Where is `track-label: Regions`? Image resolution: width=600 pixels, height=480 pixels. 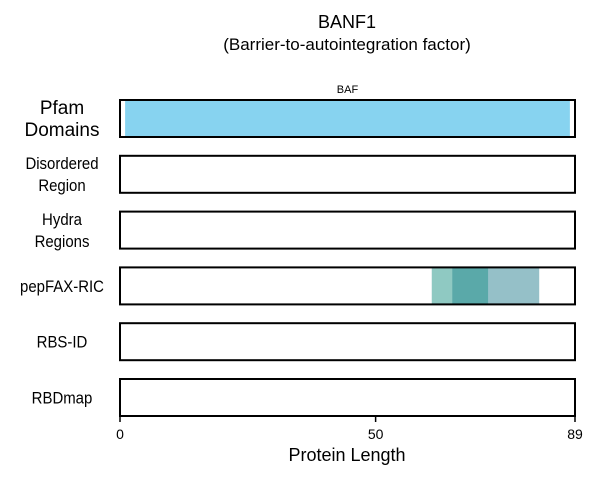 track-label: Regions is located at coordinates (62, 242).